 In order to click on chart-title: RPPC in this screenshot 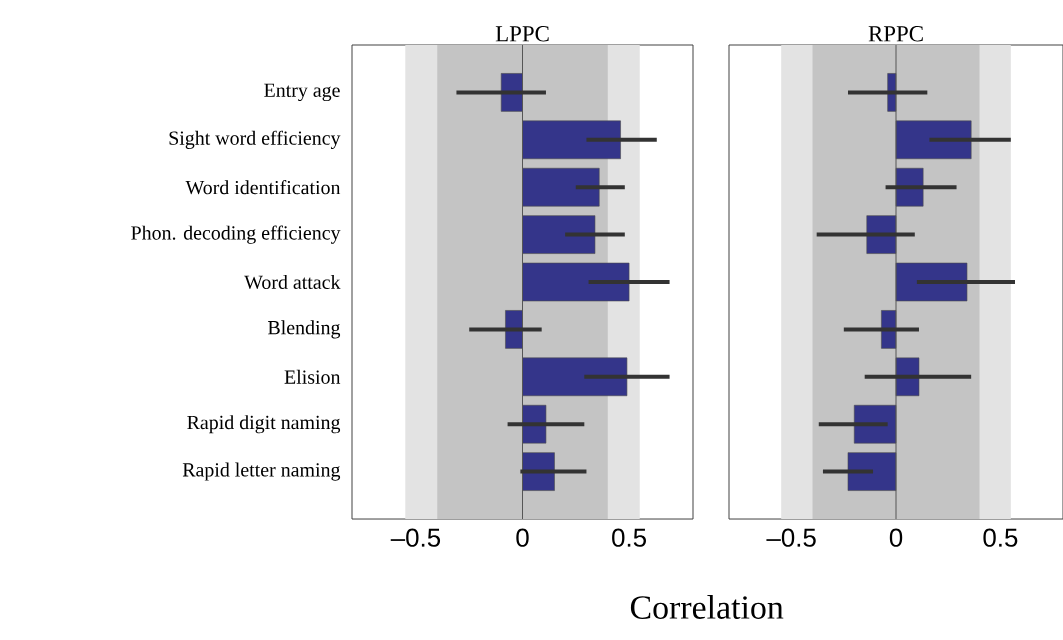, I will do `click(895, 34)`.